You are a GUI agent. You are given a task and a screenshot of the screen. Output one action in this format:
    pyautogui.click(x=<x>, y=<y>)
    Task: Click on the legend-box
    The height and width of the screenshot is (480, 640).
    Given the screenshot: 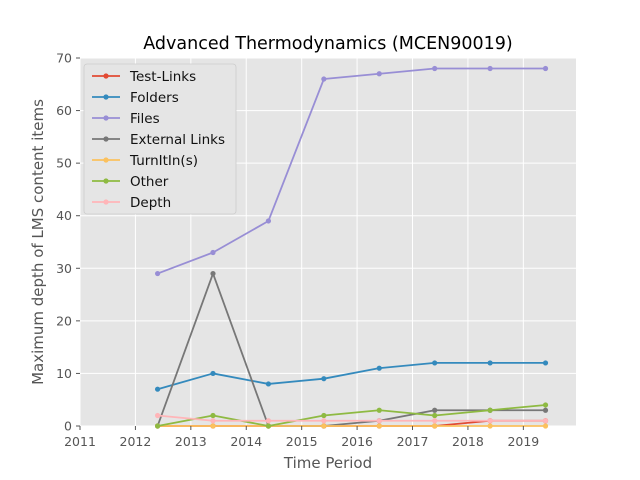 What is the action you would take?
    pyautogui.click(x=160, y=139)
    